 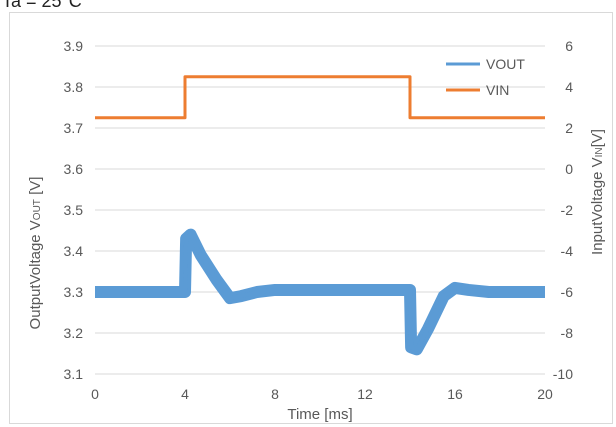 I want to click on y-right-tick-label: -4, so click(x=567, y=251).